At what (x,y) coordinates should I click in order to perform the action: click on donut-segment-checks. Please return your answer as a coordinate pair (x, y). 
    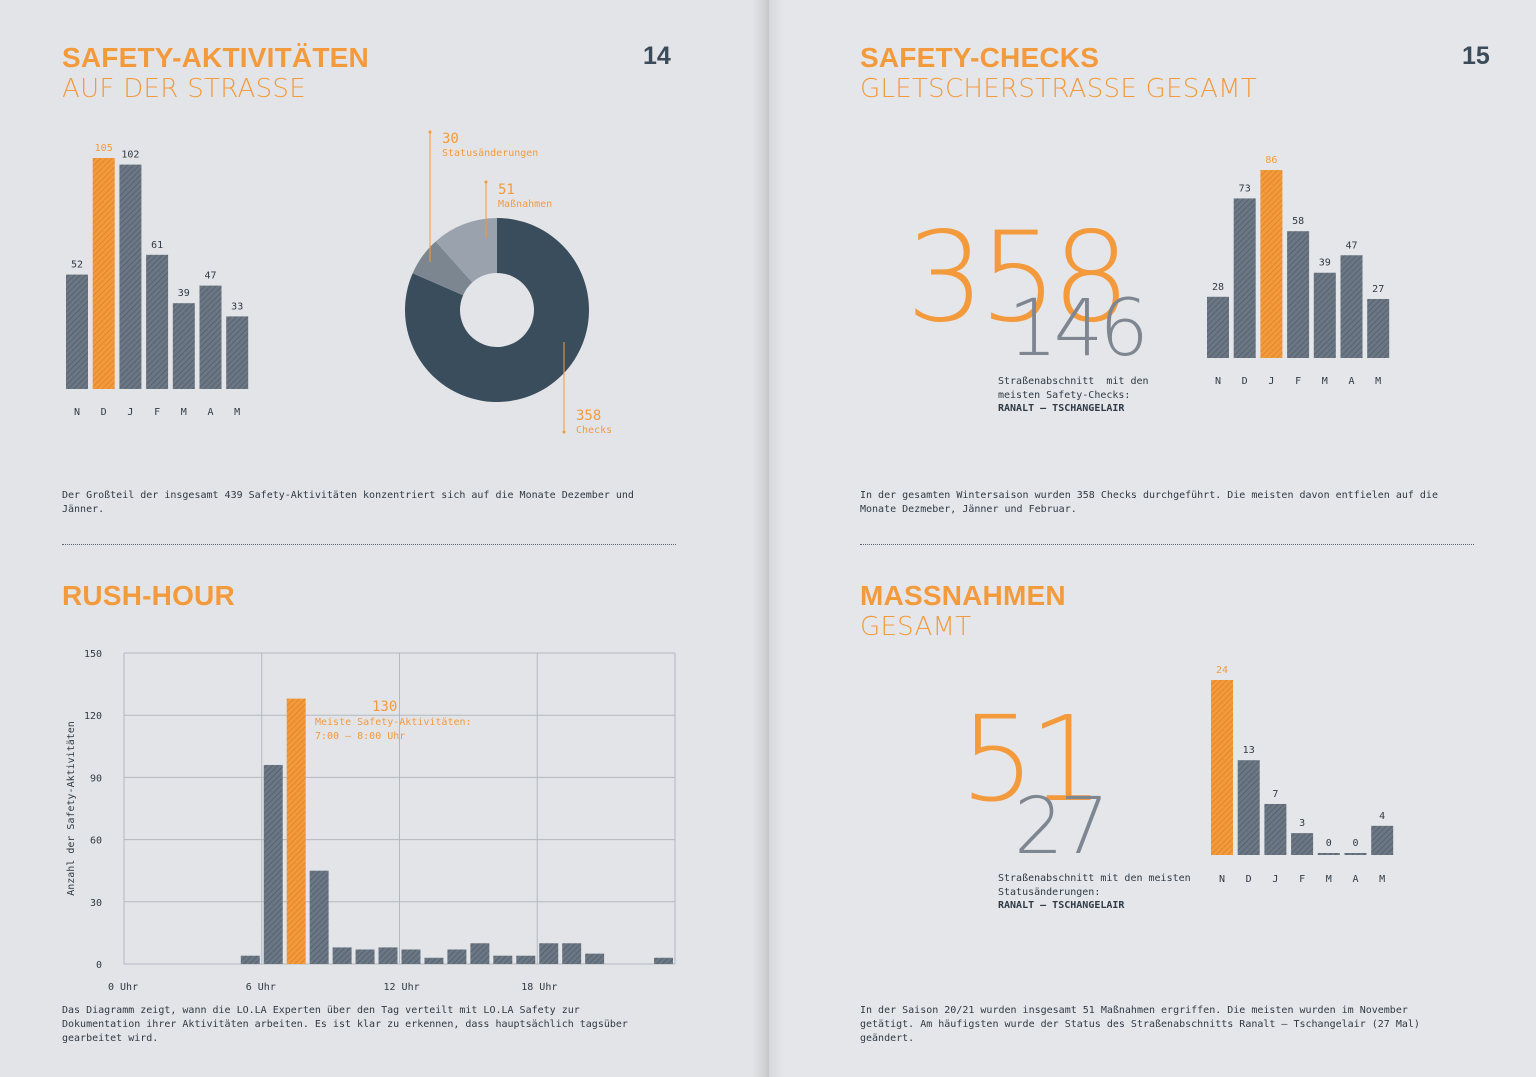
    Looking at the image, I should click on (497, 310).